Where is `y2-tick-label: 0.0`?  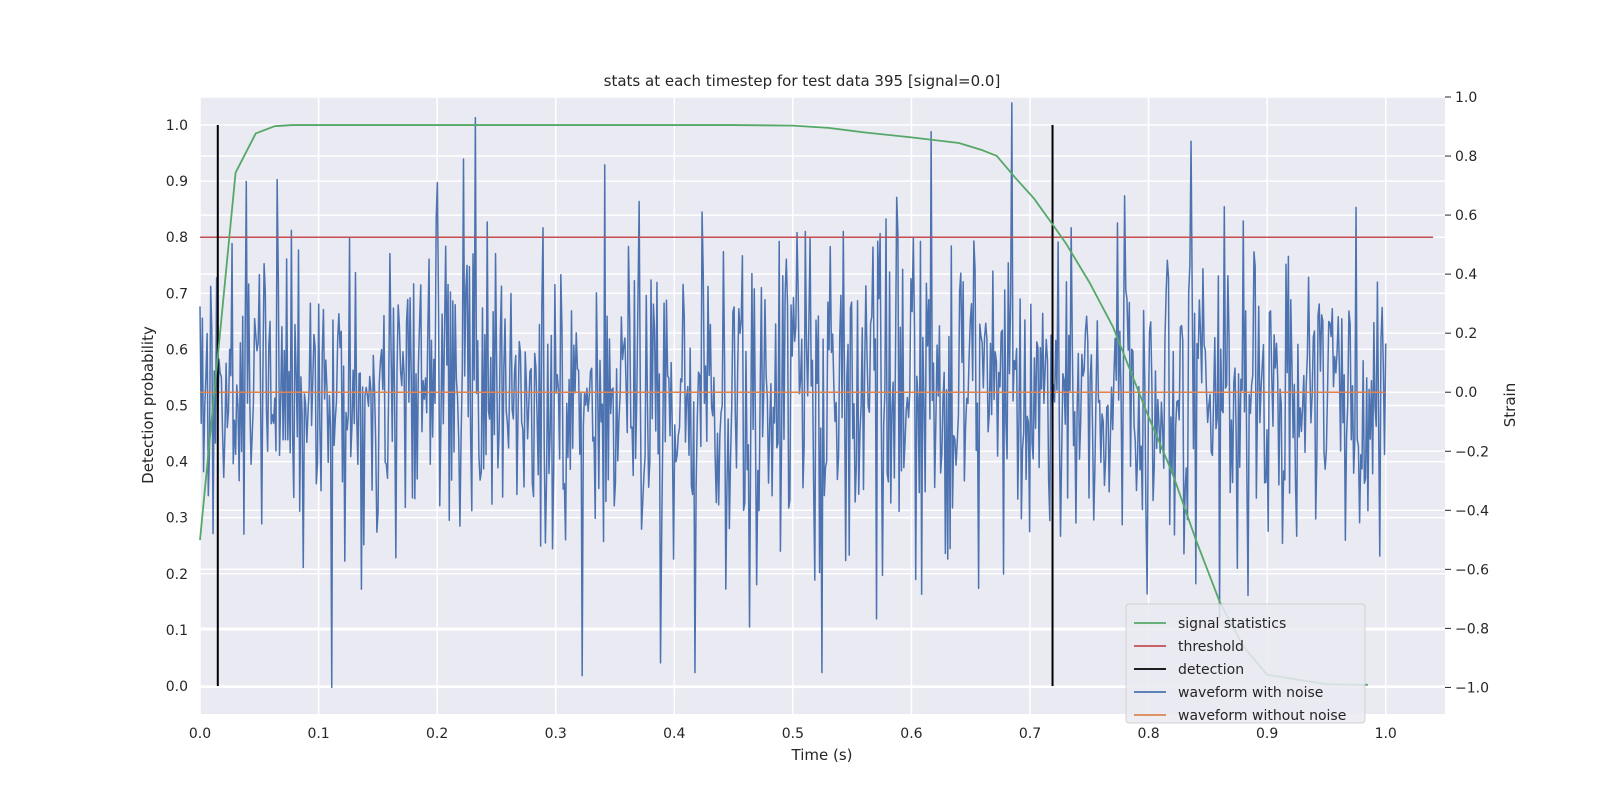 y2-tick-label: 0.0 is located at coordinates (1466, 393).